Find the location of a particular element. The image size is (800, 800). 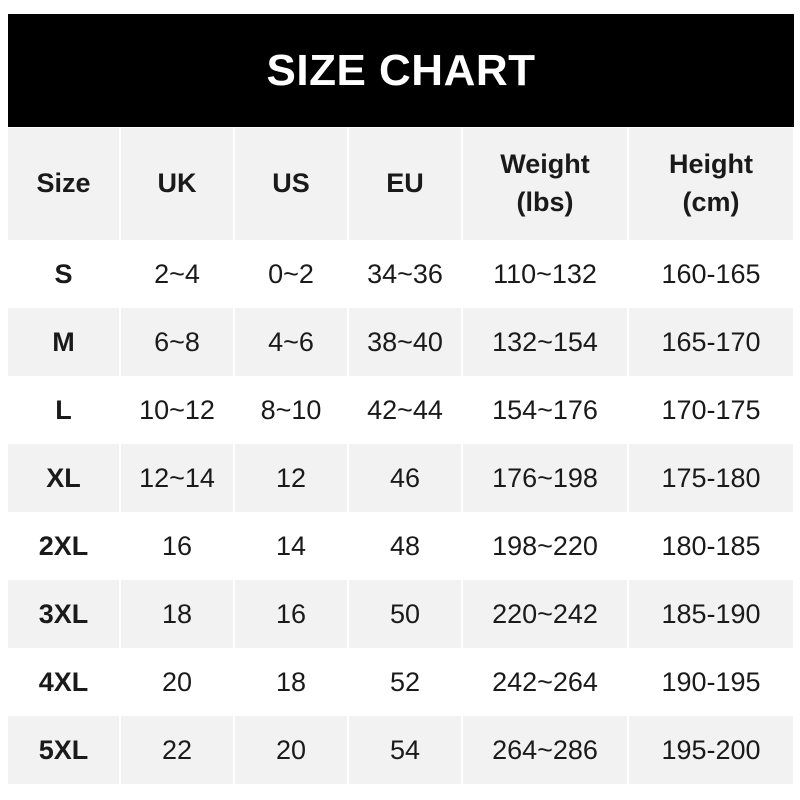

cell-us: 18 is located at coordinates (291, 682).